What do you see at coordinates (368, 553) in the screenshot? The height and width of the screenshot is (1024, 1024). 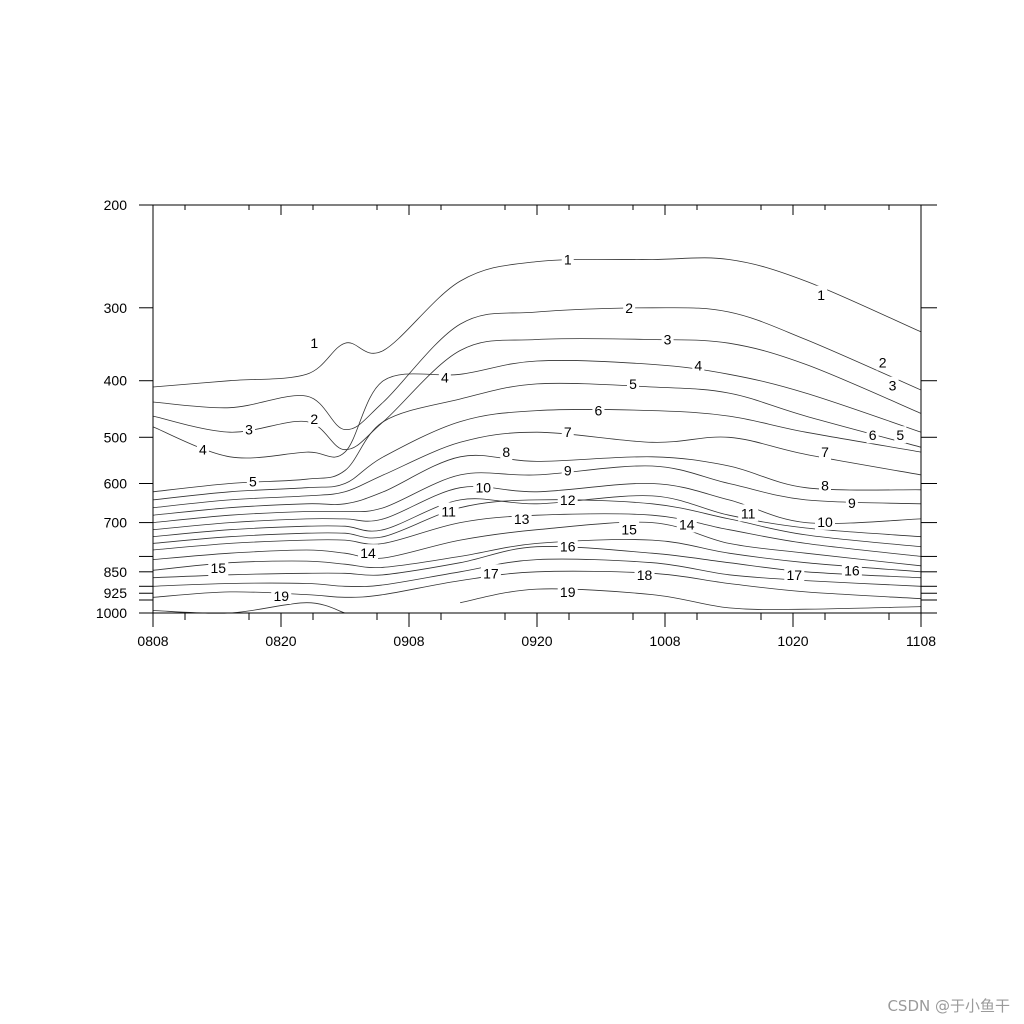 I see `contour-label-14: 14` at bounding box center [368, 553].